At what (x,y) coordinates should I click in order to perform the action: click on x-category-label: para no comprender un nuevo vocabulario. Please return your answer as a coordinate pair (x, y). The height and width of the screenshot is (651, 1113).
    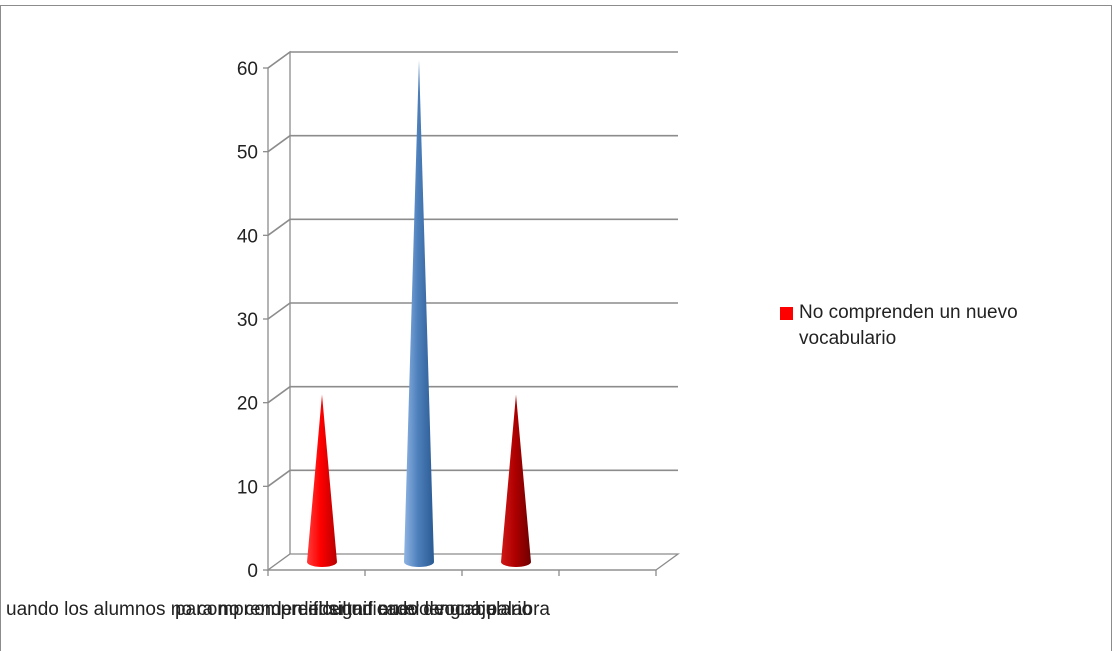
    Looking at the image, I should click on (353, 609).